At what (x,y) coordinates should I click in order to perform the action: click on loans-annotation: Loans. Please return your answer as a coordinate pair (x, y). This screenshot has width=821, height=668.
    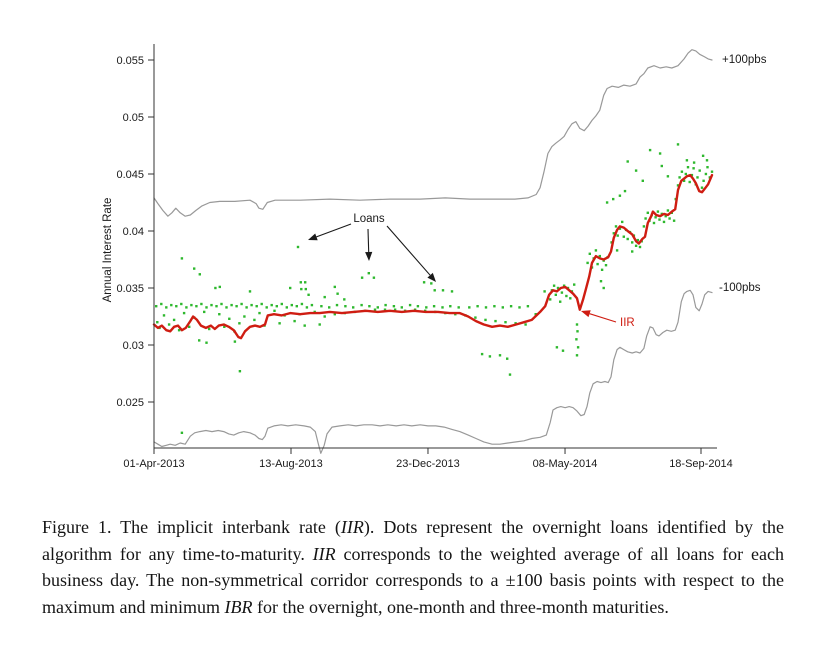
    Looking at the image, I should click on (369, 219).